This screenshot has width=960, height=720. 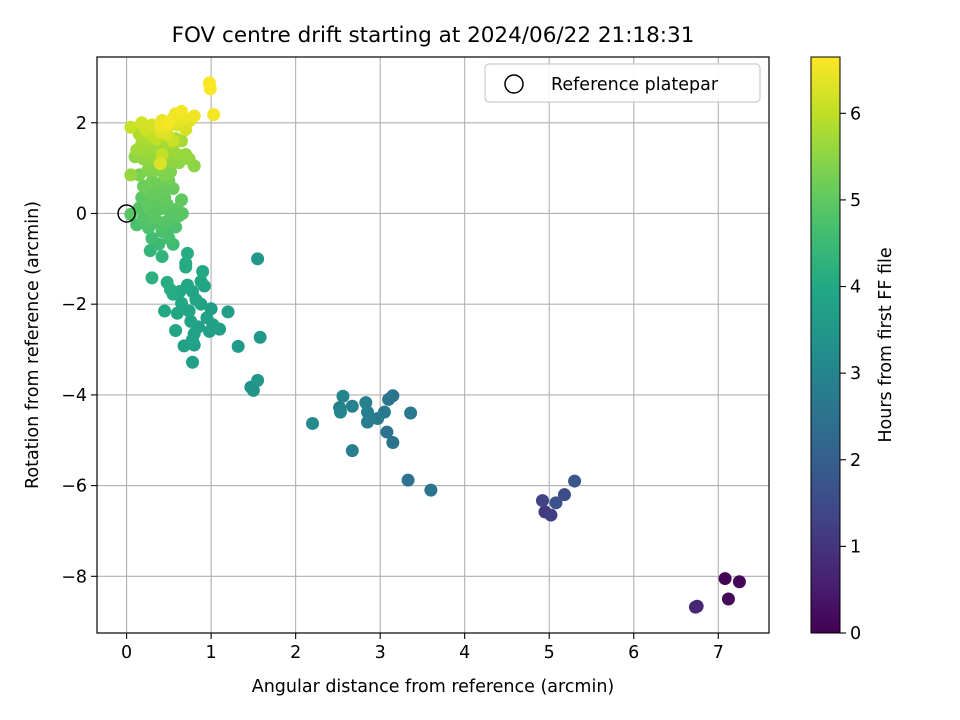 I want to click on x-tick-label: 4, so click(x=464, y=653).